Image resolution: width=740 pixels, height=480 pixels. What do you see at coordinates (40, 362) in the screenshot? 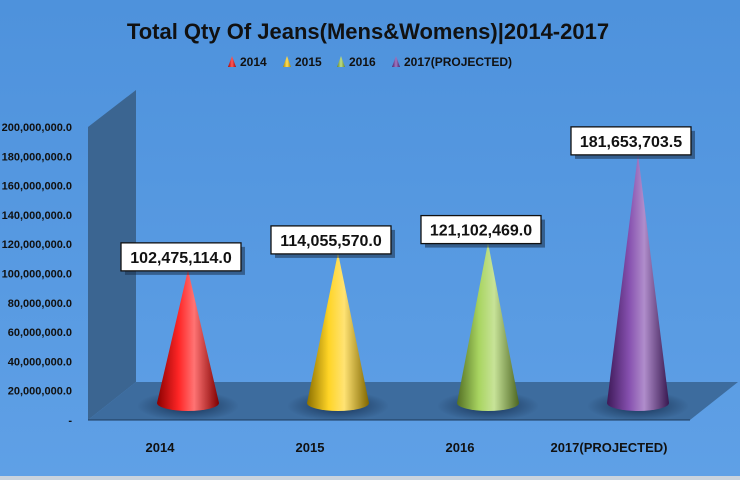
I see `y-tick-label: 40,000,000.0` at bounding box center [40, 362].